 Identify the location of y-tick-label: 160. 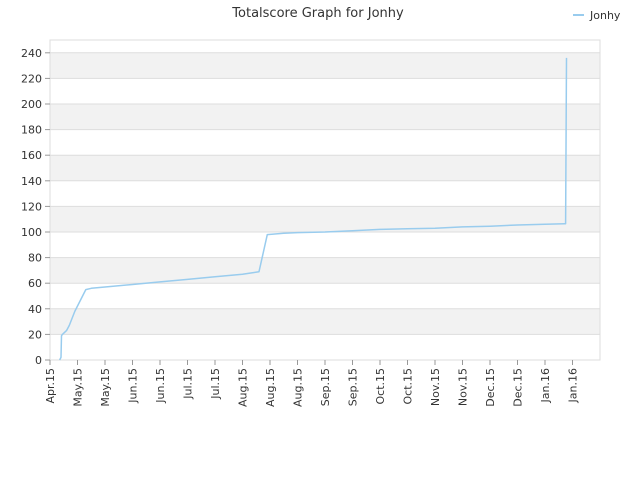
(31, 155).